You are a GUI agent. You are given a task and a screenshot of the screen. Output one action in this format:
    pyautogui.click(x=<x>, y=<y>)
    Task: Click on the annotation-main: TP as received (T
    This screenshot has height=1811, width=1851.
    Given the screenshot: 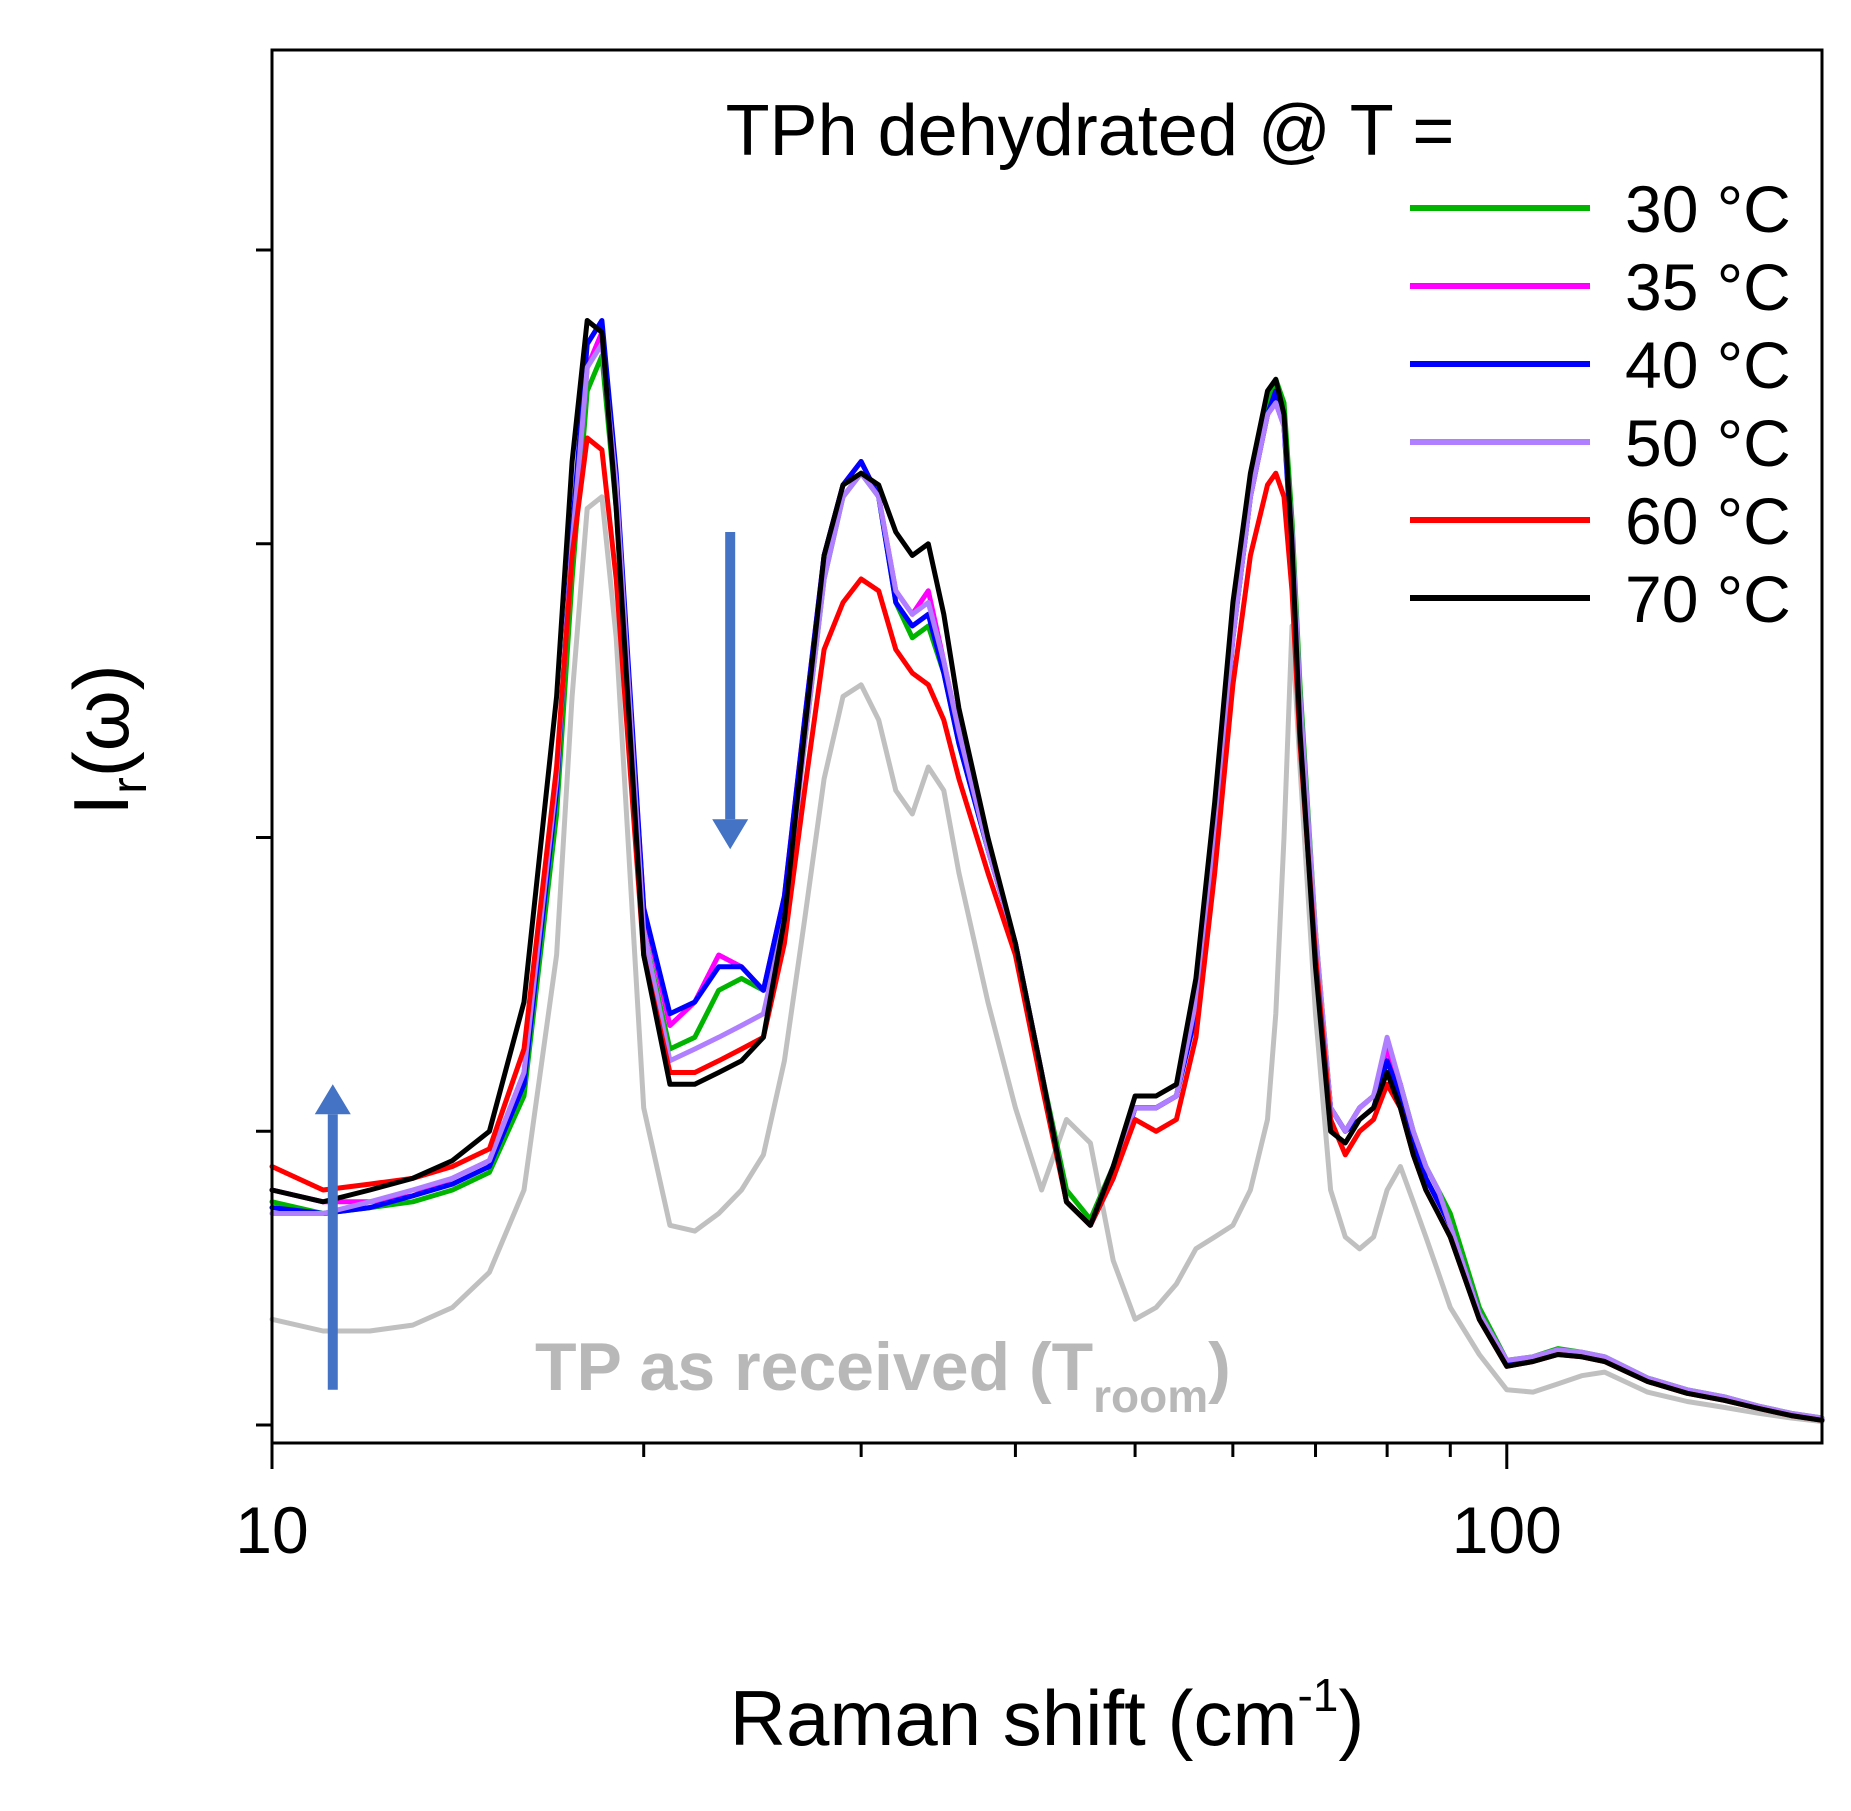 What is the action you would take?
    pyautogui.click(x=814, y=1367)
    